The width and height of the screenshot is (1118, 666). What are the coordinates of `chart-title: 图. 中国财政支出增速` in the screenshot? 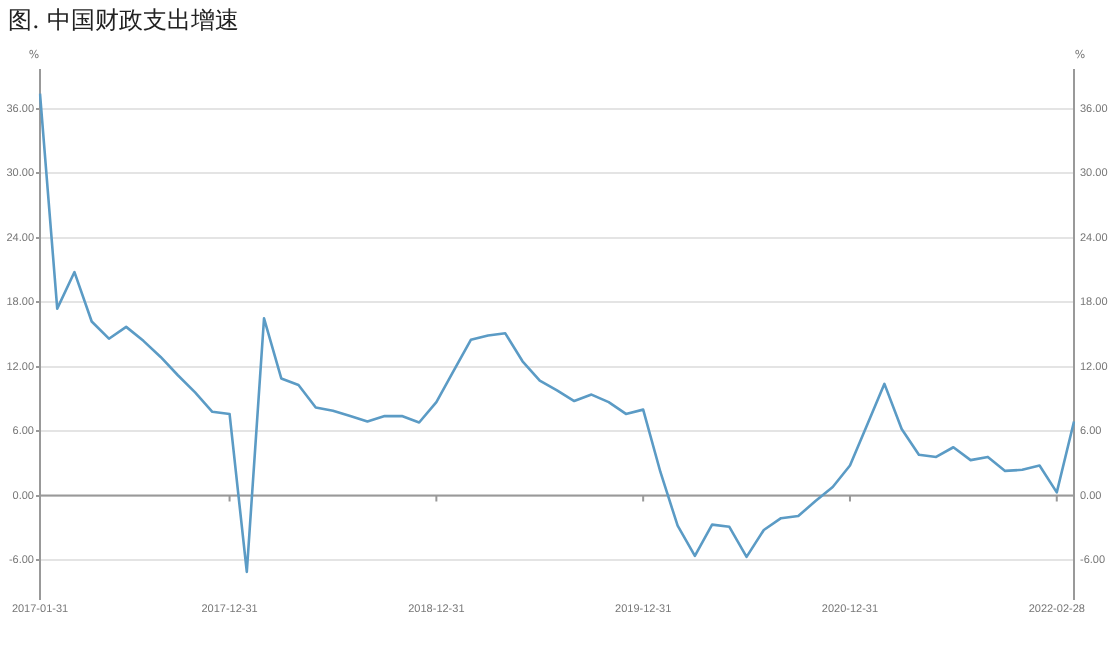 It's located at (124, 21).